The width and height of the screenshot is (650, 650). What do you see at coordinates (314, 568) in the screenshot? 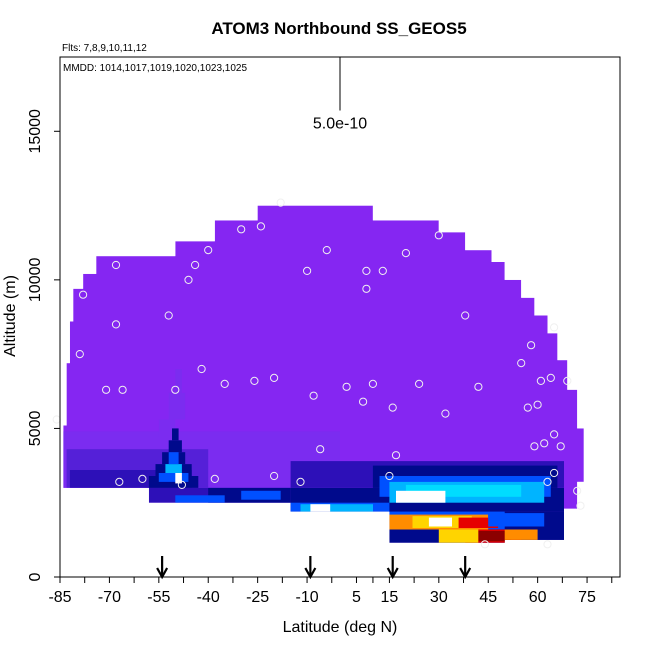
I see `latitude-arrows` at bounding box center [314, 568].